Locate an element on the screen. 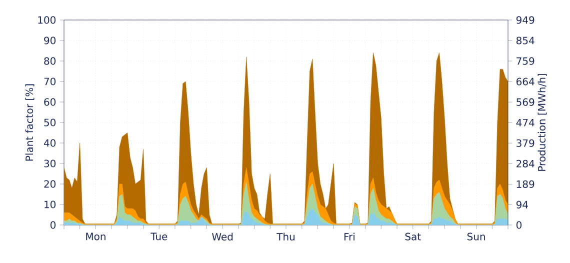 The image size is (570, 263). y-tick-label: 70 is located at coordinates (50, 82).